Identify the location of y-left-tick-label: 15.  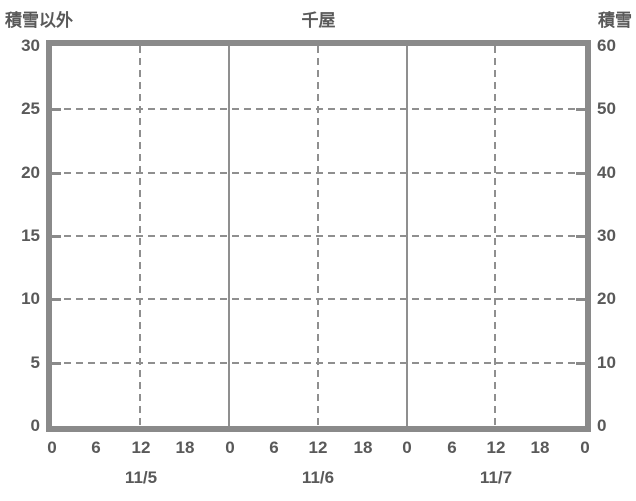
(30, 235).